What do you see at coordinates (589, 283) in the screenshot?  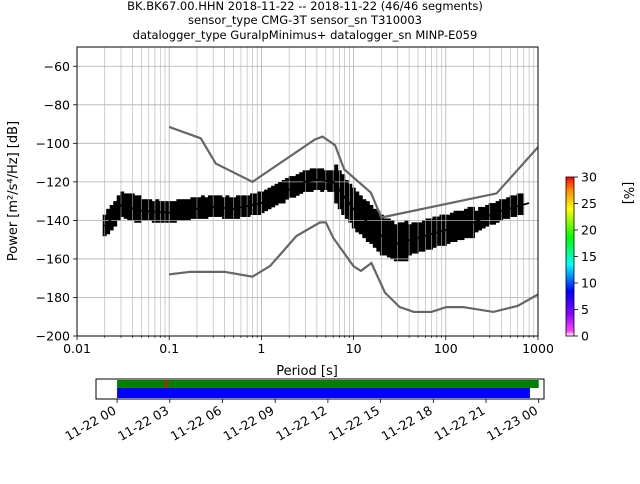 I see `colorbar-tick-label: 10` at bounding box center [589, 283].